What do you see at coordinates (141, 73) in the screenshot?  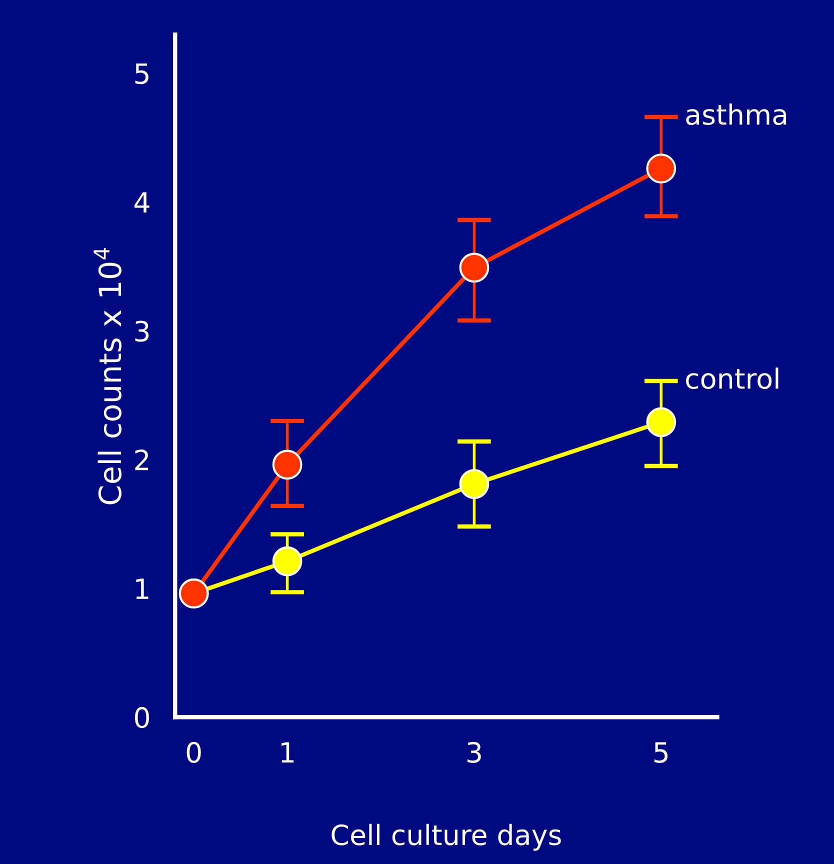 I see `y-tick-label: 5` at bounding box center [141, 73].